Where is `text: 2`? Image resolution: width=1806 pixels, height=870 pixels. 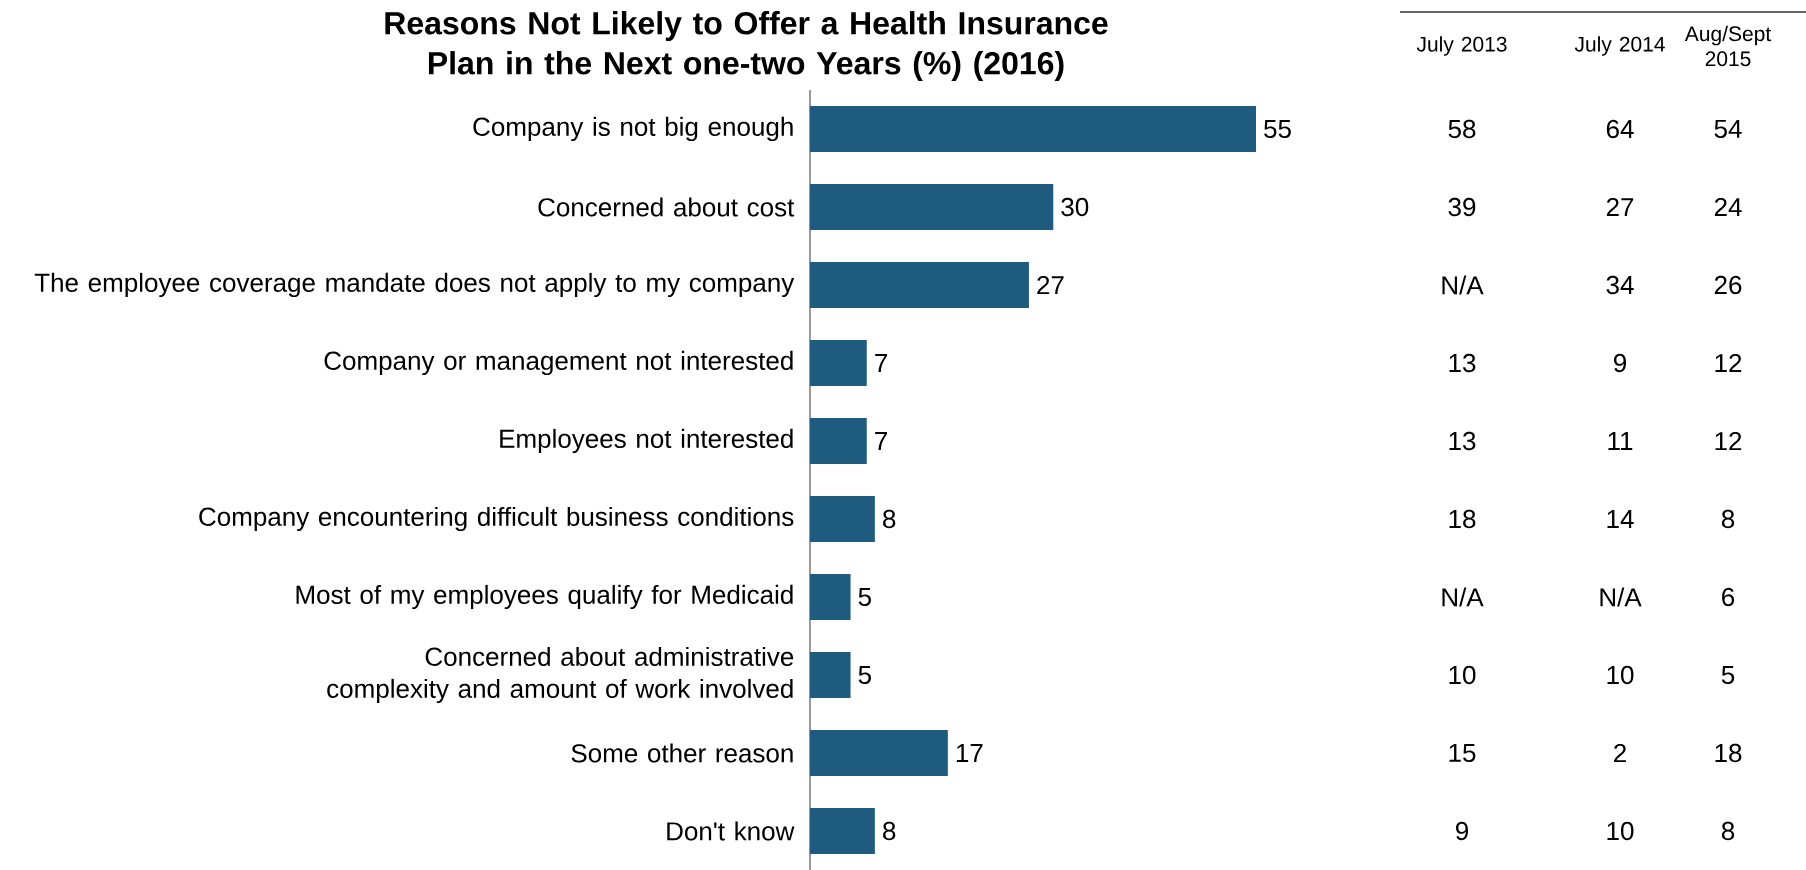
text: 2 is located at coordinates (1620, 753).